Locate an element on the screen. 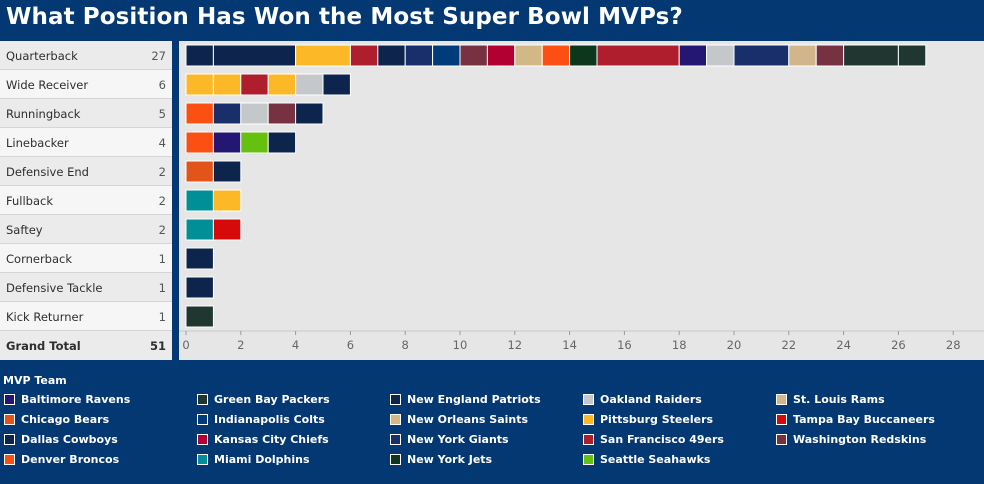 The width and height of the screenshot is (984, 484). legend-label: Seattle Seahawks is located at coordinates (655, 459).